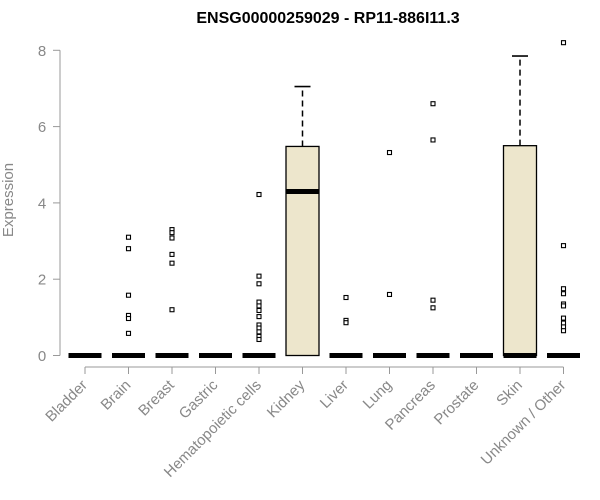 This screenshot has height=500, width=600. What do you see at coordinates (42, 356) in the screenshot?
I see `y-tick-label: 0` at bounding box center [42, 356].